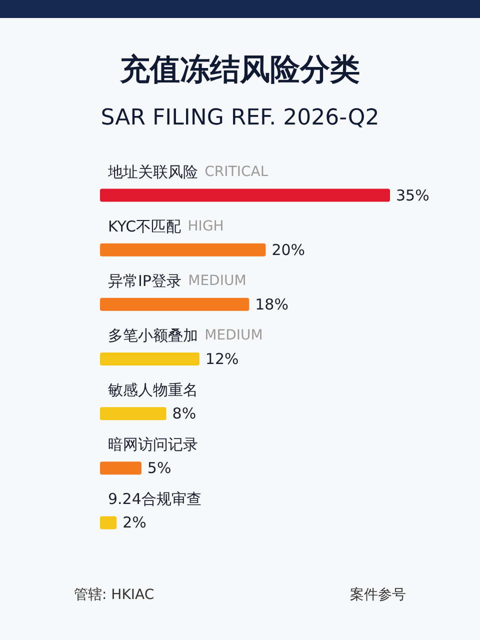  Describe the element at coordinates (153, 335) in the screenshot. I see `y-tick-label: 多笔小额叠加` at that location.